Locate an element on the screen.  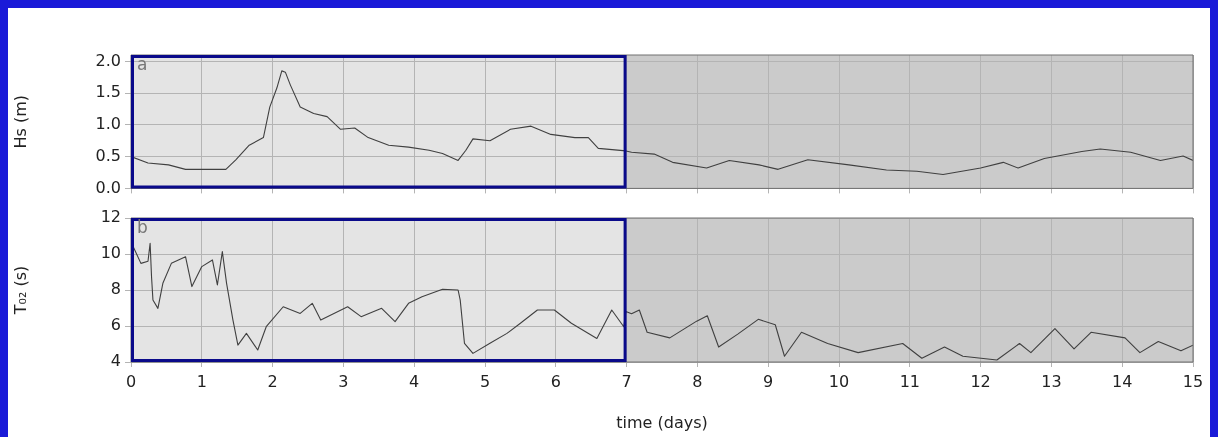
annotation: a is located at coordinates (142, 63).